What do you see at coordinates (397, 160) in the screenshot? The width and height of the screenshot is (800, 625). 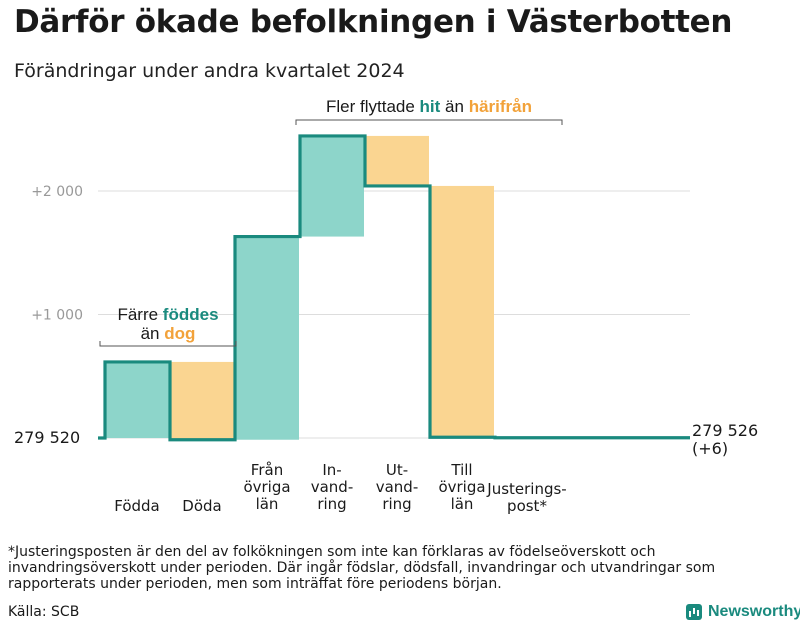 I see `bar-utvandring` at bounding box center [397, 160].